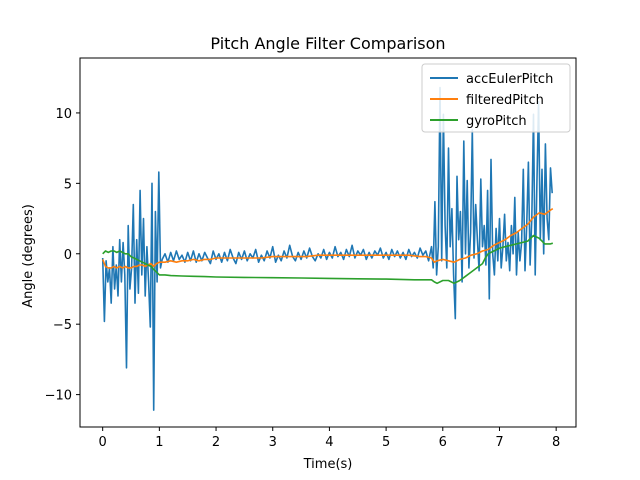 This screenshot has width=640, height=480. What do you see at coordinates (386, 442) in the screenshot?
I see `x-tick-label: 5` at bounding box center [386, 442].